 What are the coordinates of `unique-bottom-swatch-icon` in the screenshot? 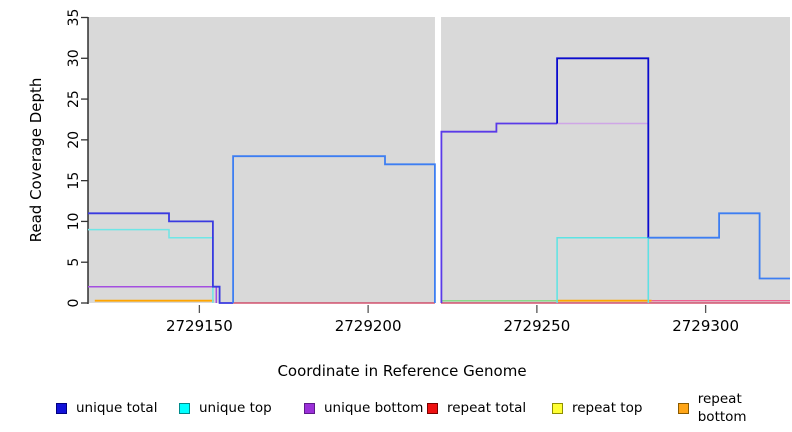 It's located at (309, 408).